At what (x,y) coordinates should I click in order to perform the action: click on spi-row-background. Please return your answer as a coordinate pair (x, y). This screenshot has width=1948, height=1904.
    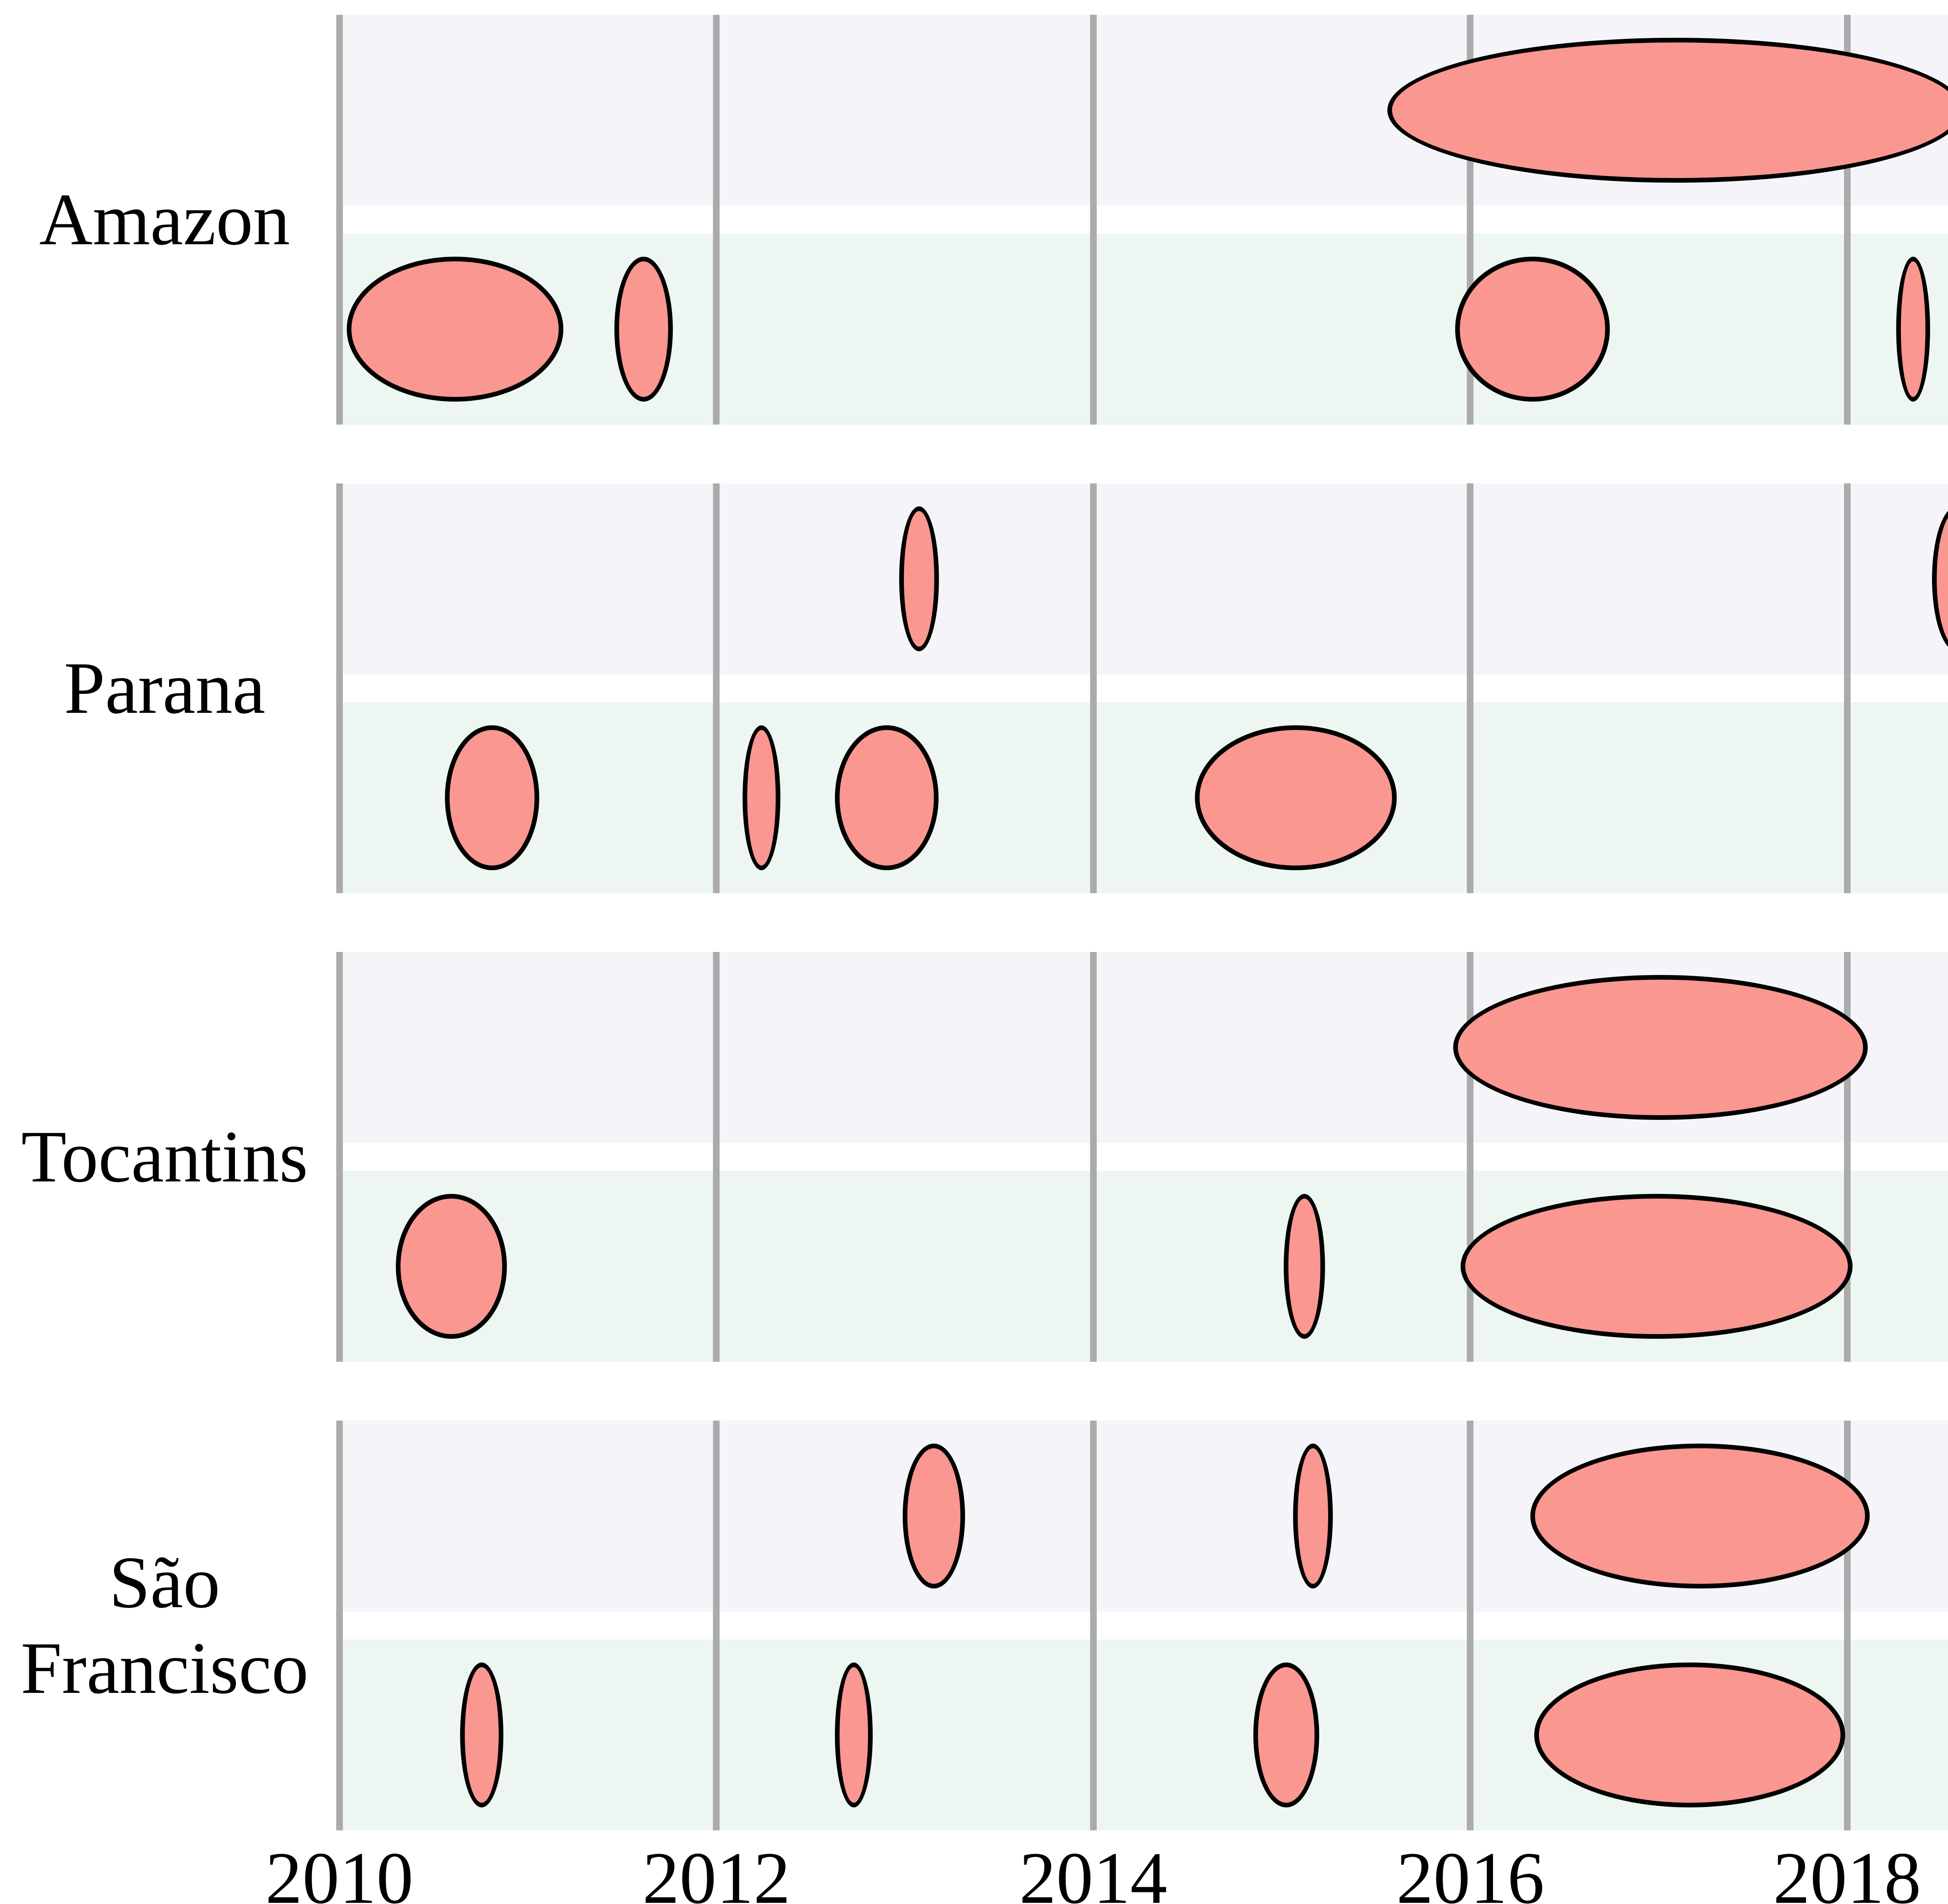
    Looking at the image, I should click on (1143, 578).